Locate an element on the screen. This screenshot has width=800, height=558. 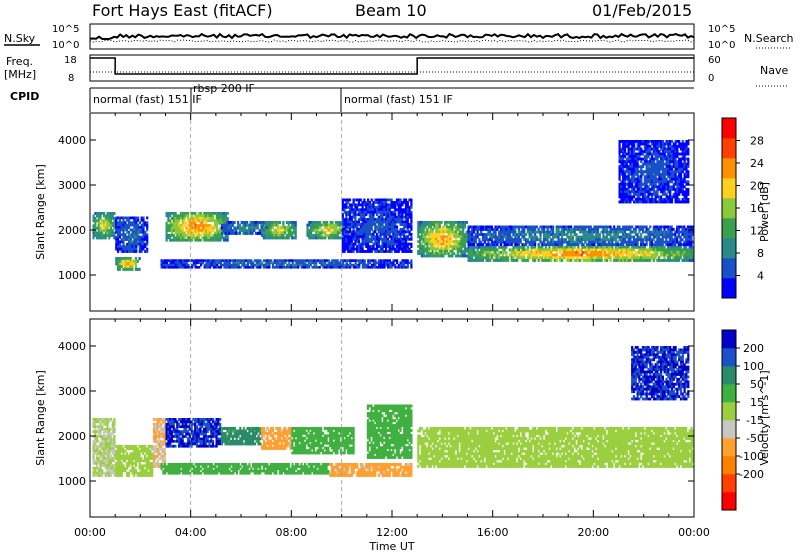
colorbar-tick: 4 is located at coordinates (760, 276).